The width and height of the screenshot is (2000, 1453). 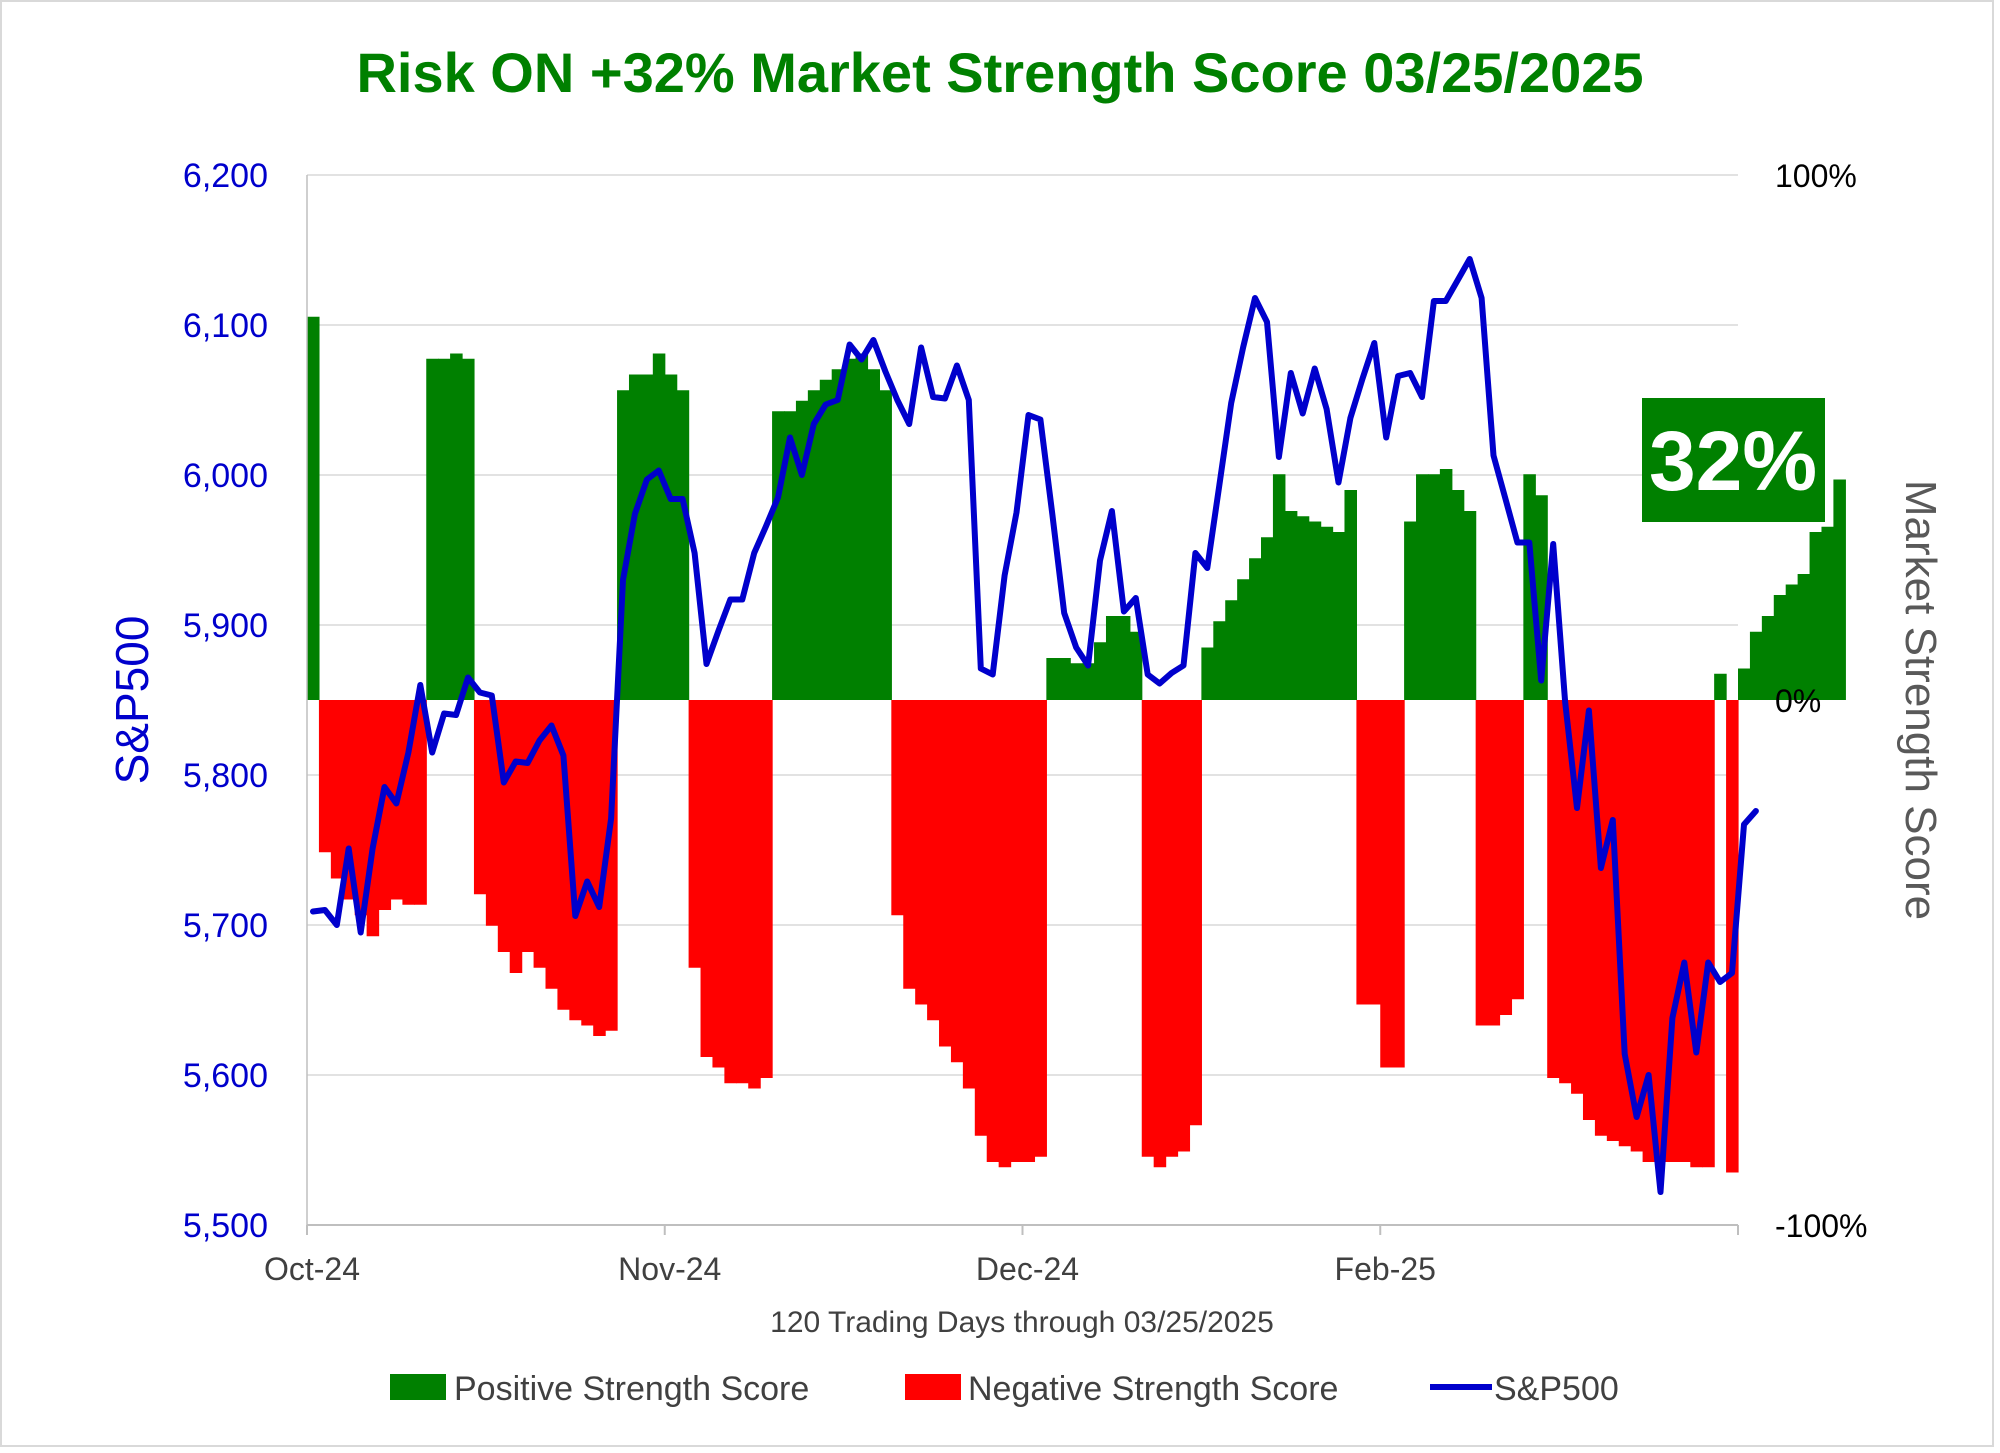 I want to click on x-axis-title: 120 Trading Days through 03/25/2025, so click(x=1022, y=1322).